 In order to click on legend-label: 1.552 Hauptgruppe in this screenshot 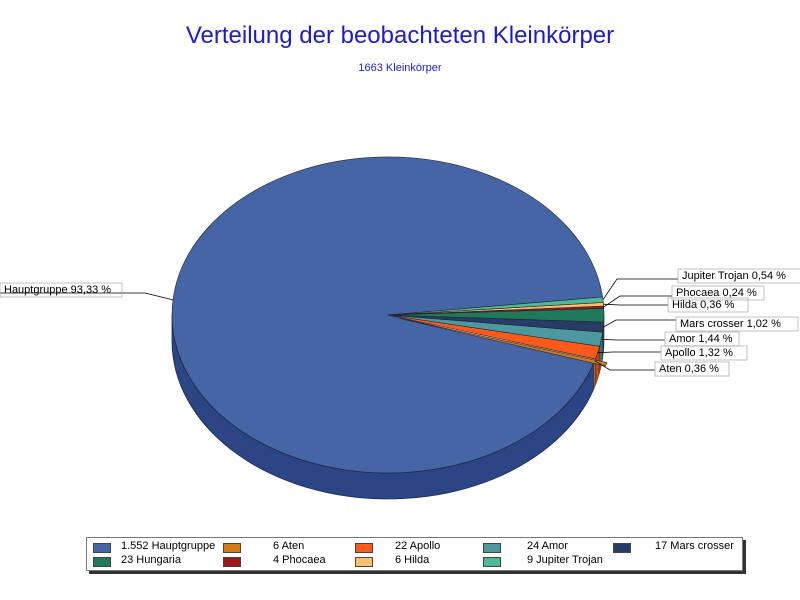, I will do `click(168, 546)`.